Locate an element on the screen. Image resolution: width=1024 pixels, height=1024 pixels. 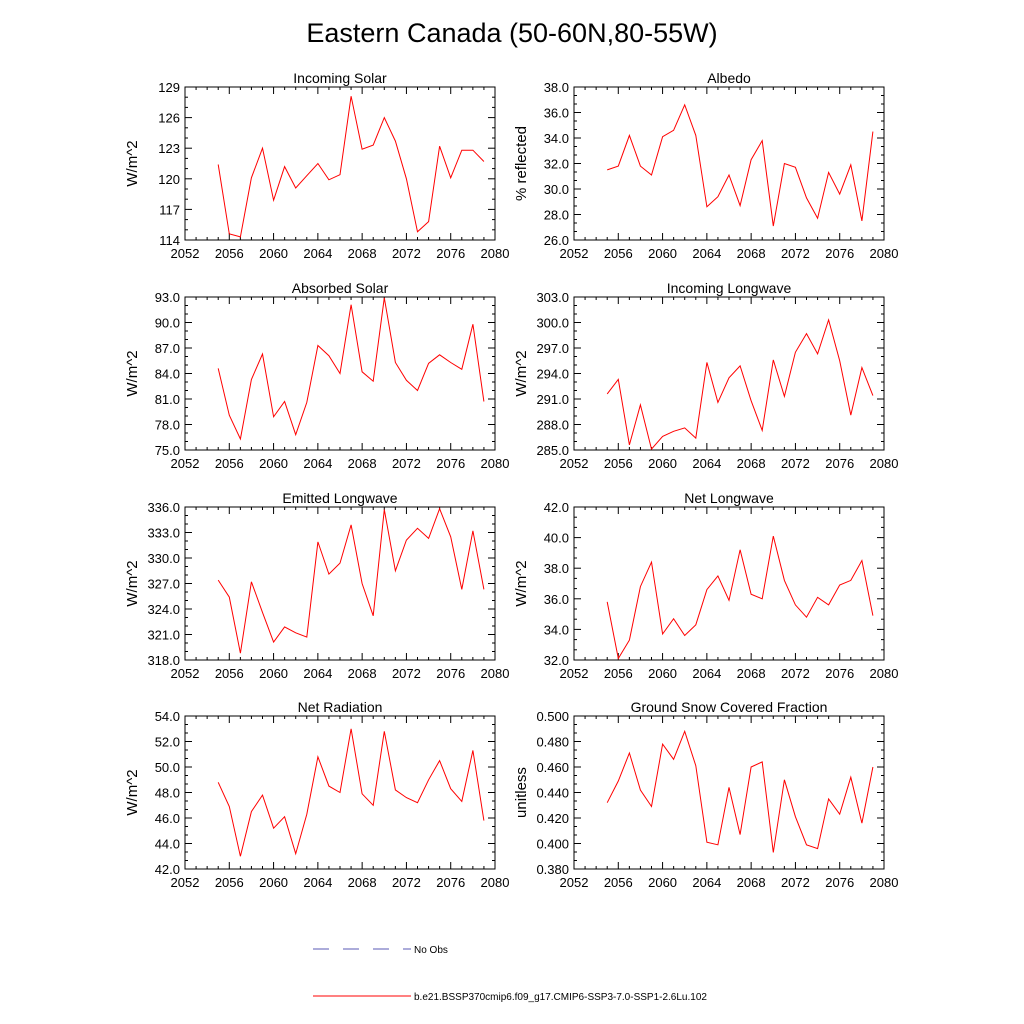
y-axis-label: unitless is located at coordinates (521, 792).